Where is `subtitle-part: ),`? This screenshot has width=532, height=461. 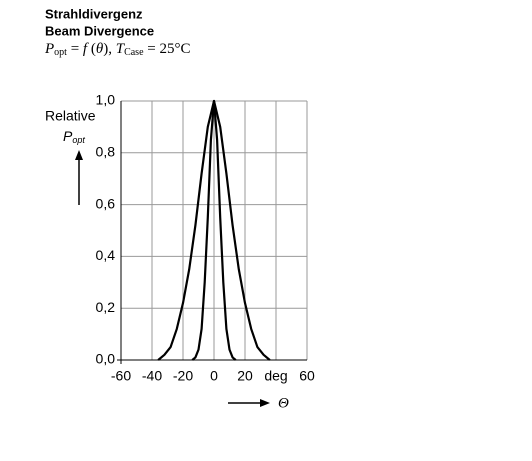 subtitle-part: ), is located at coordinates (109, 49).